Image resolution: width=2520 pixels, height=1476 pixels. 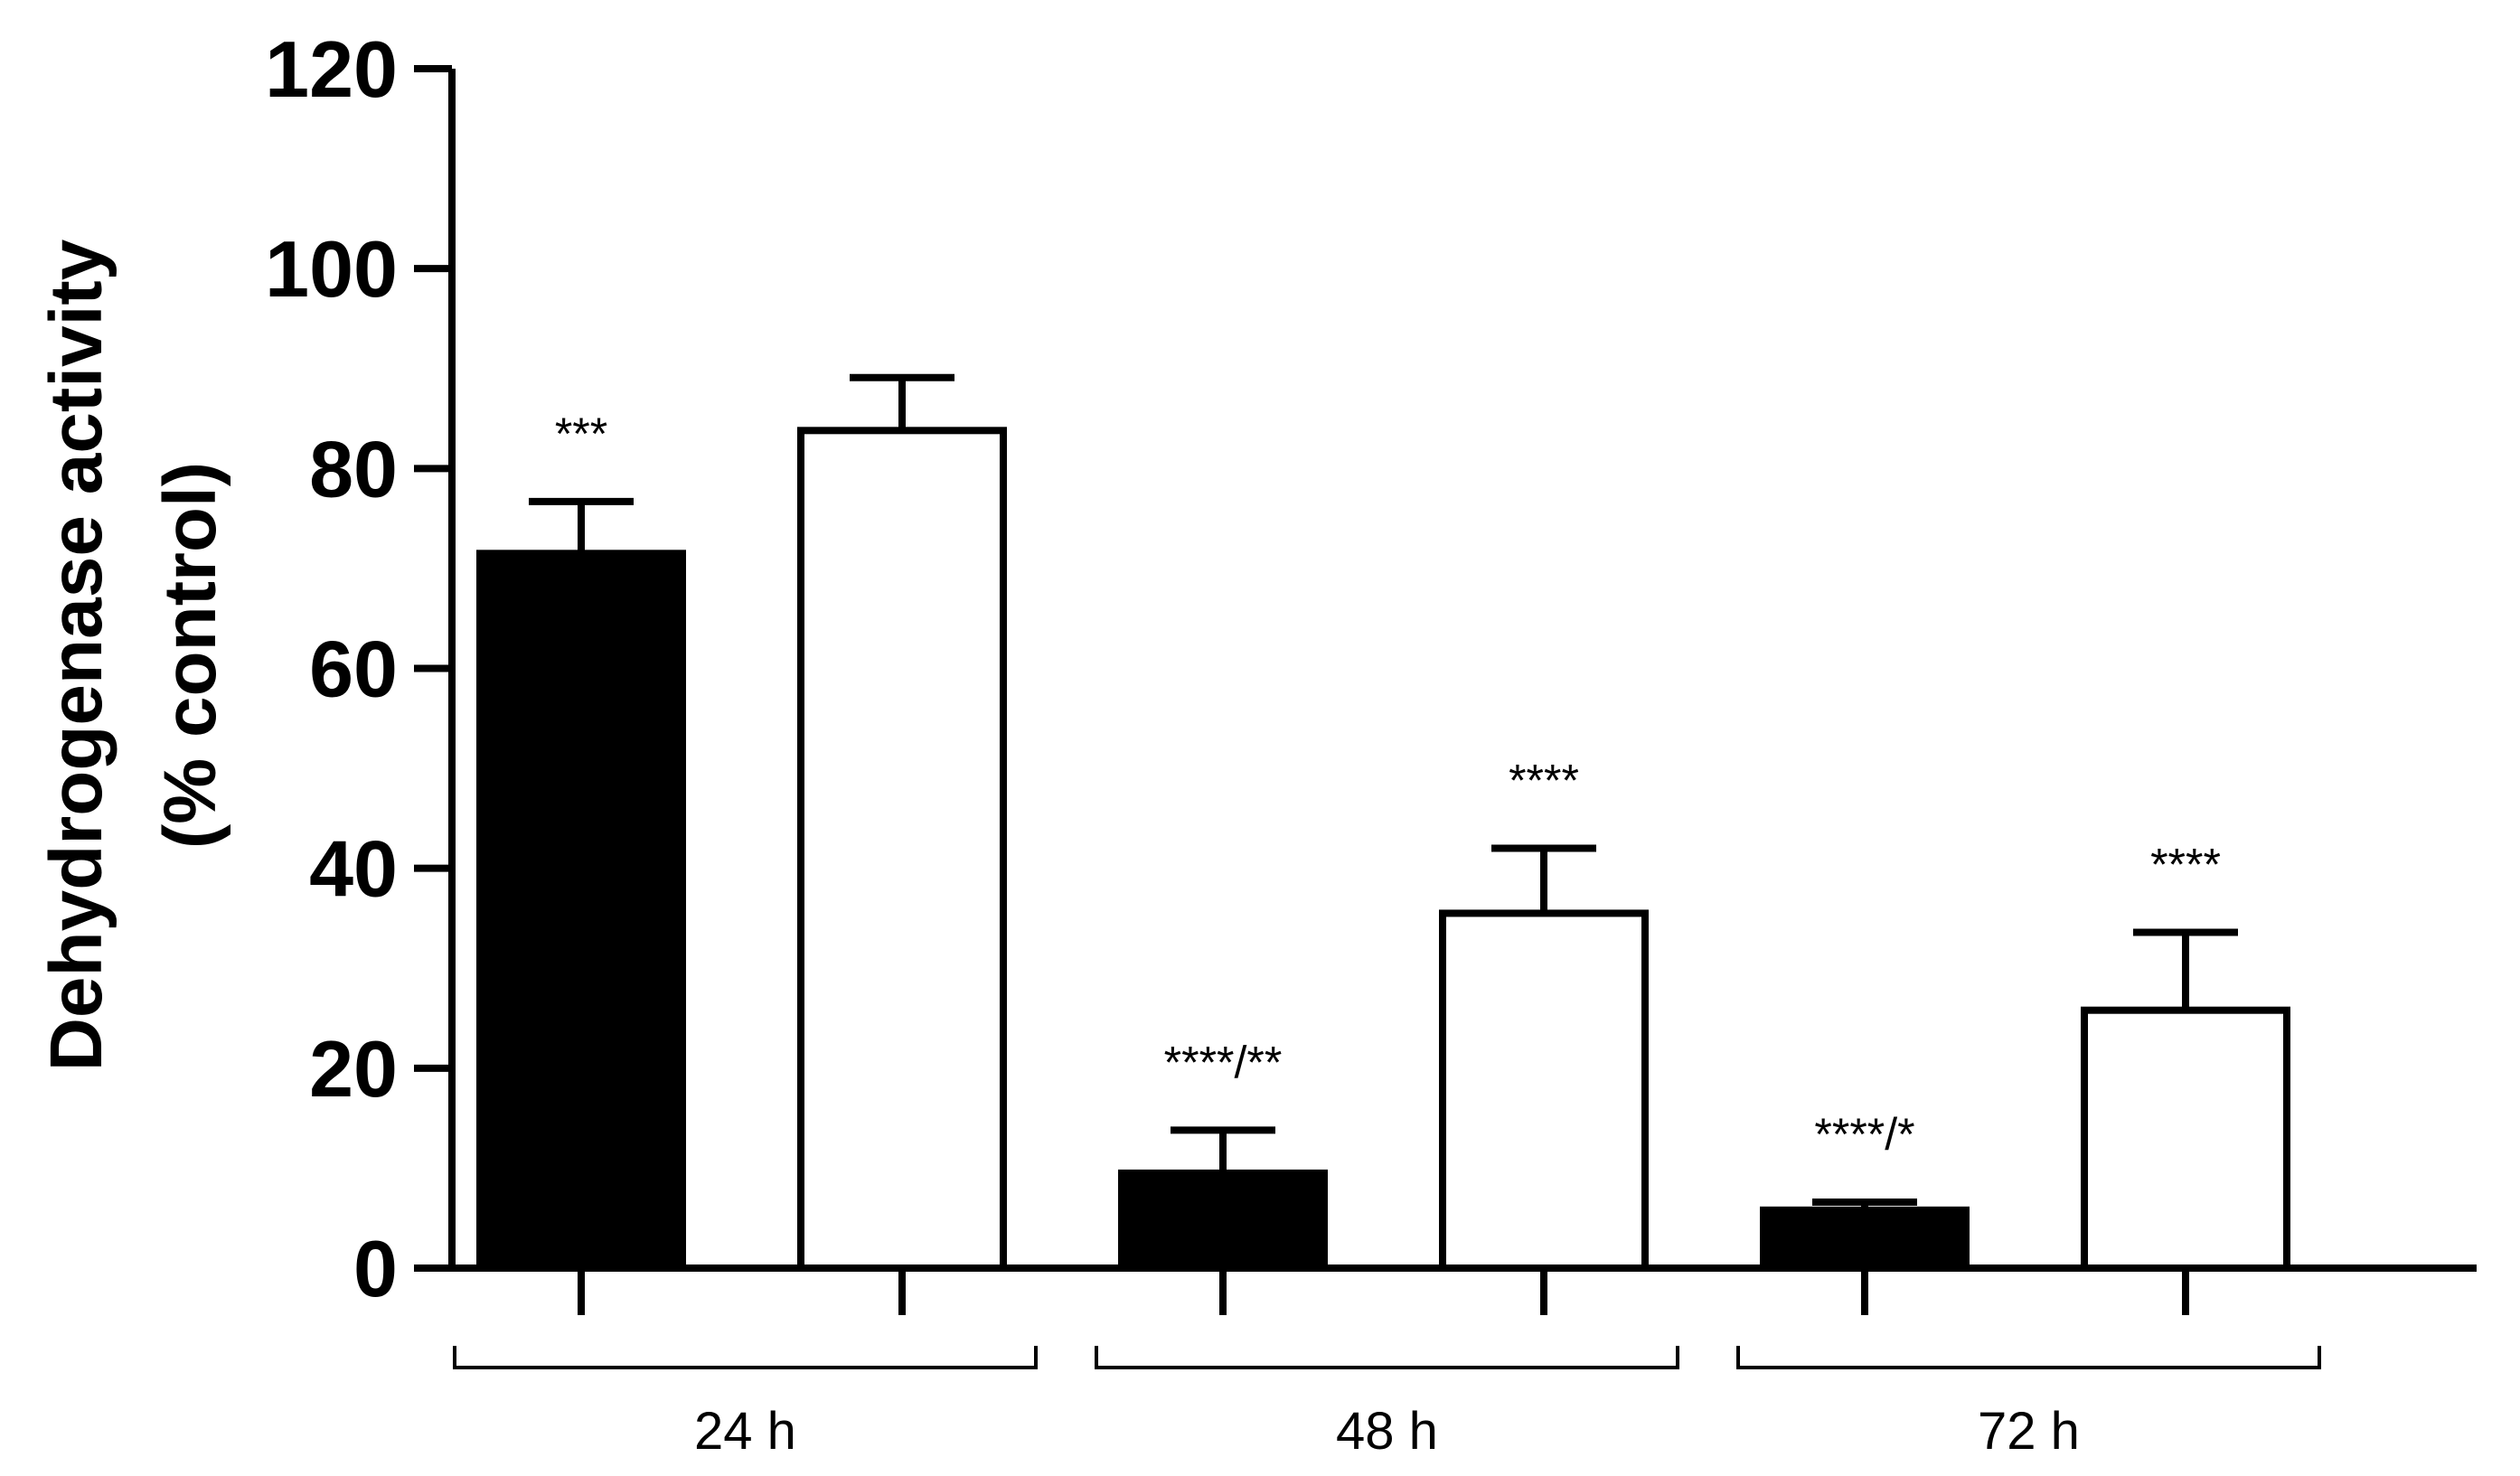 I want to click on significance-label: ****/*, so click(x=1864, y=1134).